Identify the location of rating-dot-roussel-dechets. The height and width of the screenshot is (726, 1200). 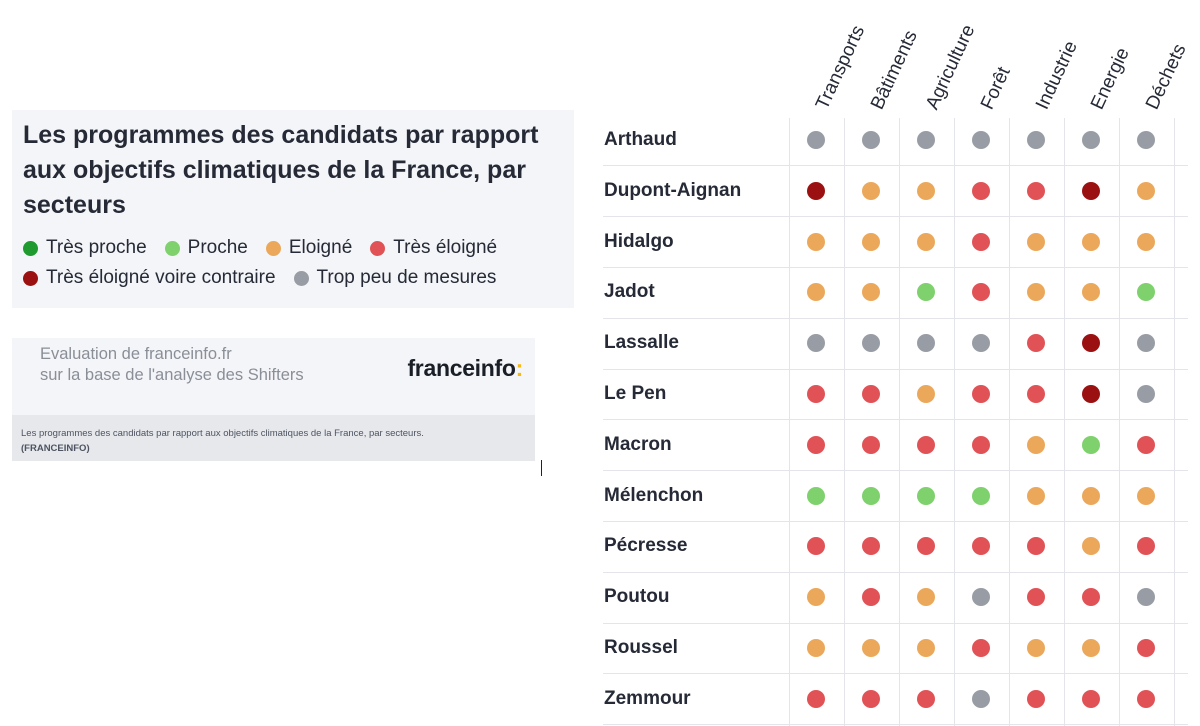
(1146, 648).